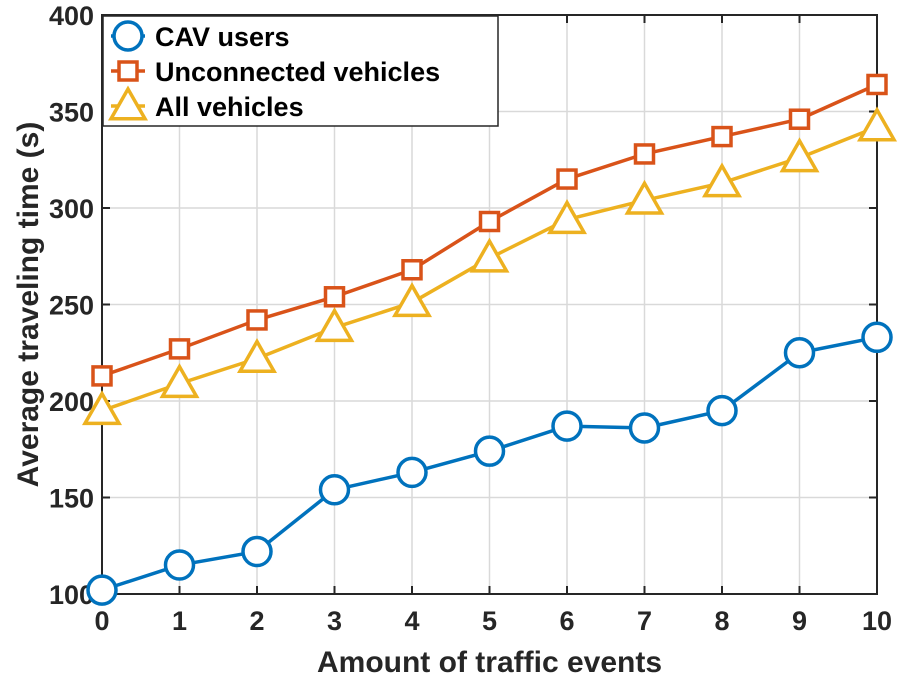 The width and height of the screenshot is (899, 681). What do you see at coordinates (128, 36) in the screenshot?
I see `legend-marker-circle` at bounding box center [128, 36].